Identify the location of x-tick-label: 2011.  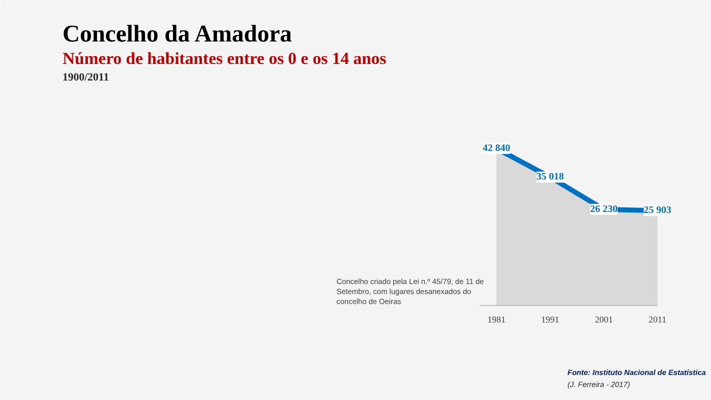
(657, 319).